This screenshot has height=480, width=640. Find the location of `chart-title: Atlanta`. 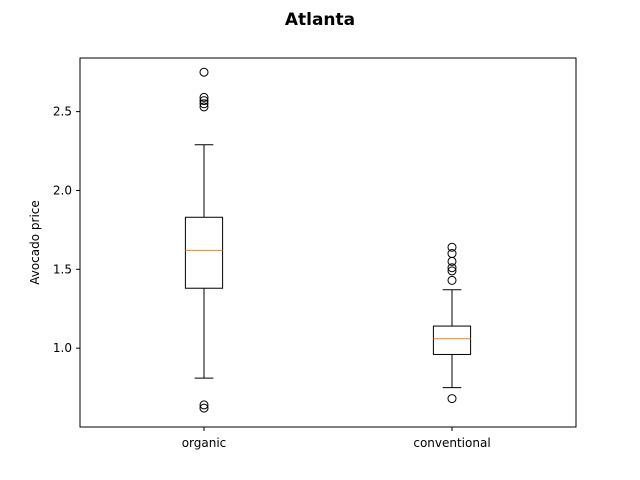

chart-title: Atlanta is located at coordinates (320, 20).